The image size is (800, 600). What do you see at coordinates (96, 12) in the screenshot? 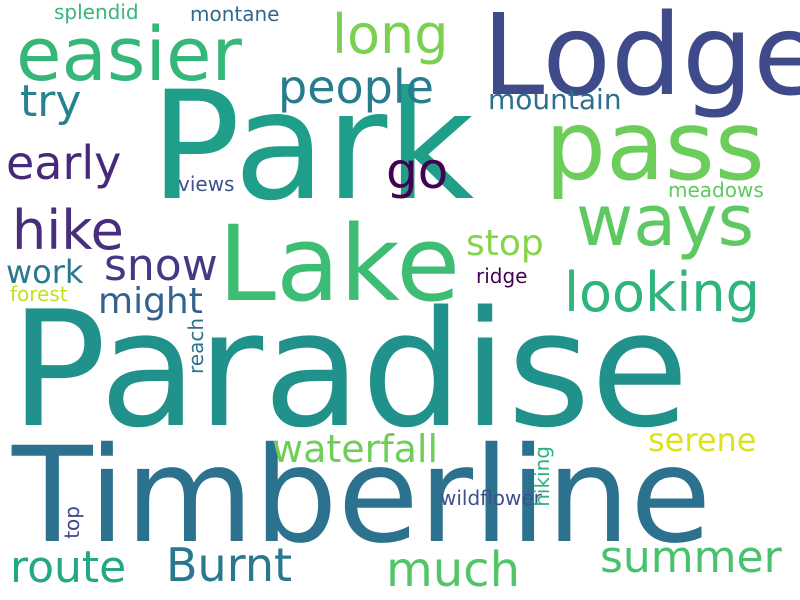
I see `word-splendid: splendid` at bounding box center [96, 12].